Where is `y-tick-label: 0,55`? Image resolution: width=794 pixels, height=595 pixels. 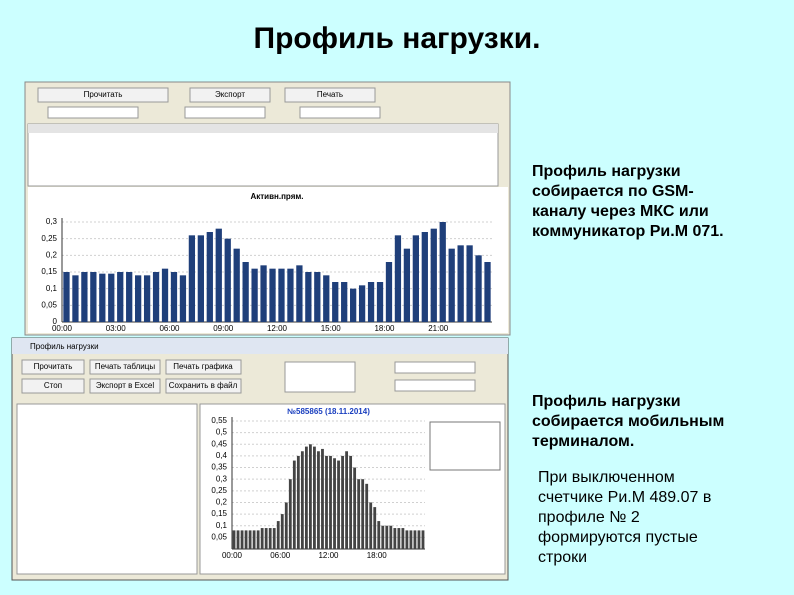
y-tick-label: 0,55 is located at coordinates (219, 420).